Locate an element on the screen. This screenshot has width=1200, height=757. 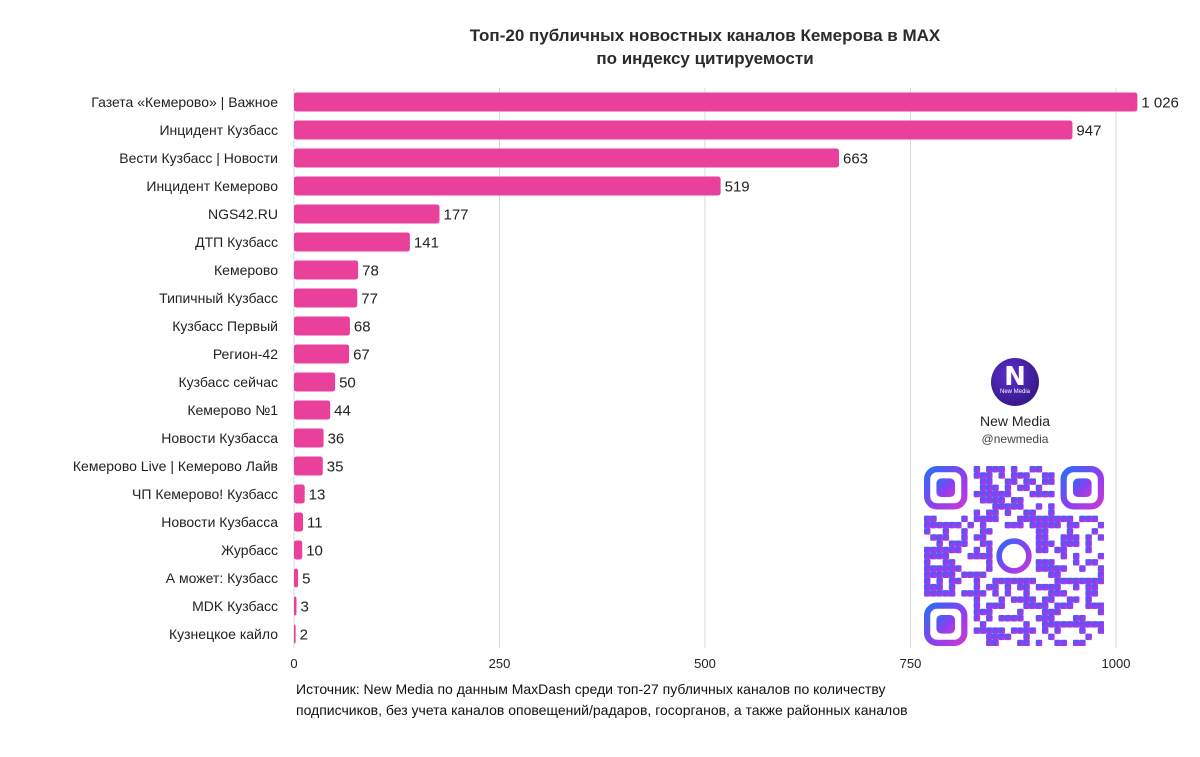
logo-text: New Media is located at coordinates (1014, 392).